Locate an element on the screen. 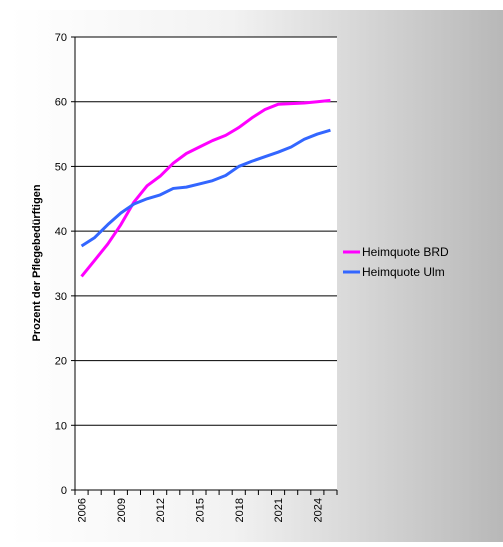 Image resolution: width=503 pixels, height=547 pixels. x-tick-label: 2012 is located at coordinates (161, 510).